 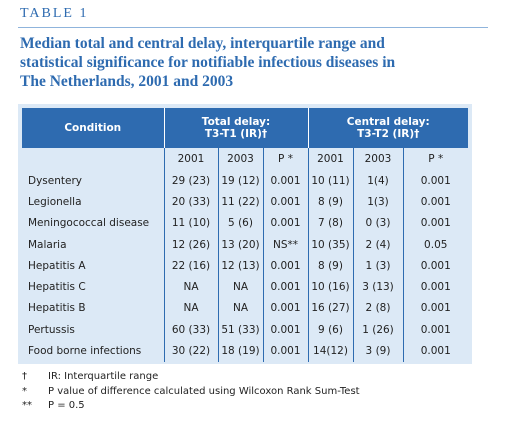 What do you see at coordinates (93, 128) in the screenshot?
I see `header-cell: Condition` at bounding box center [93, 128].